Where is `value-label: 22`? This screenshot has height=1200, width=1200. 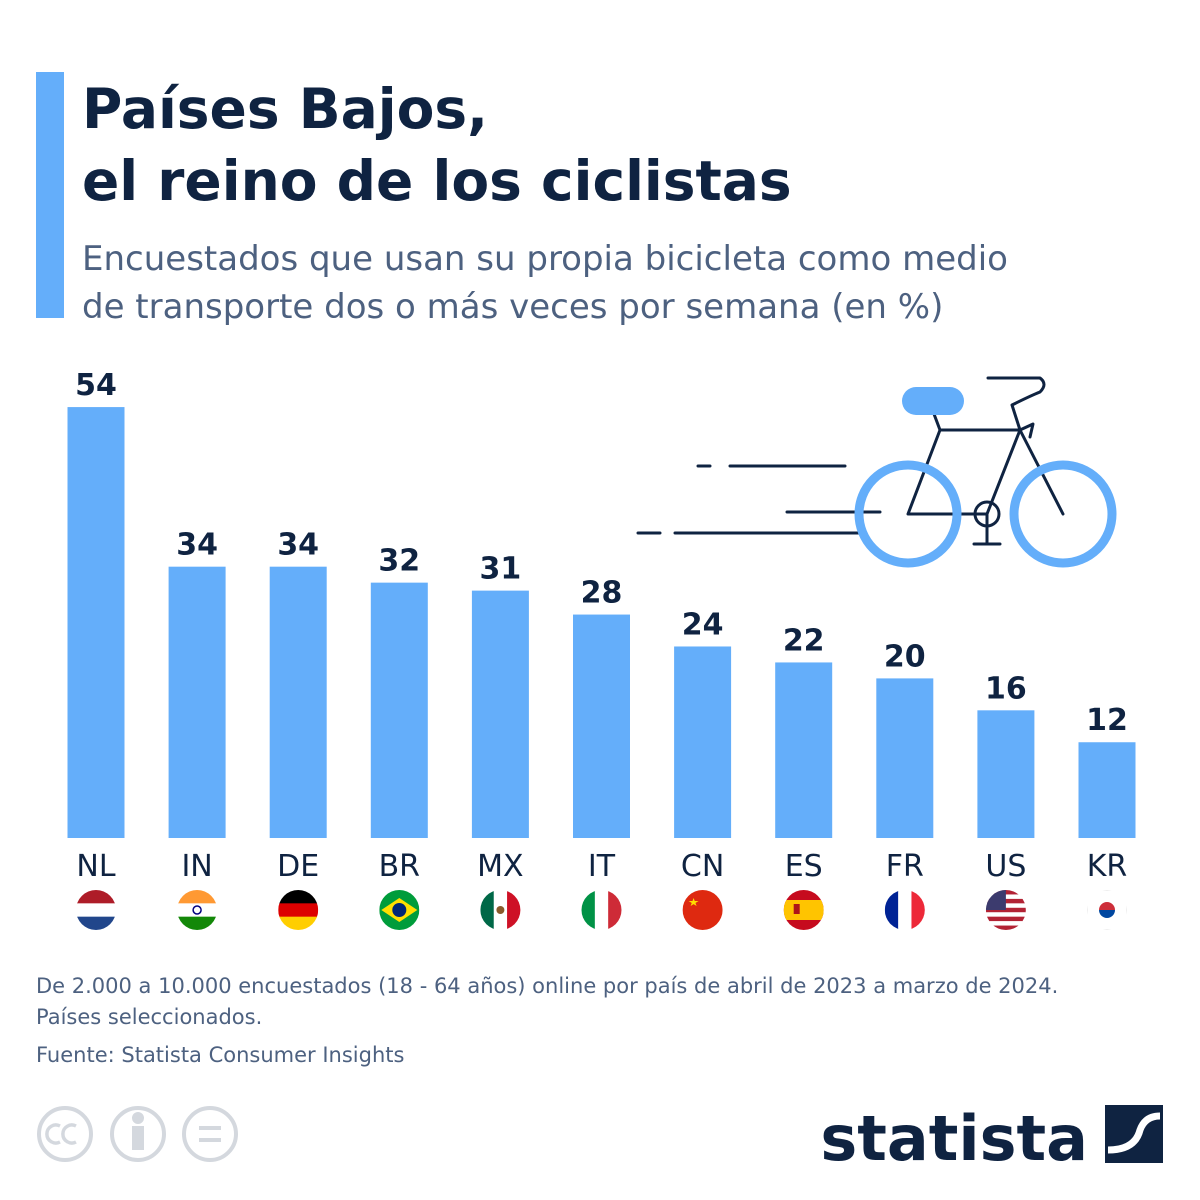
value-label: 22 is located at coordinates (804, 640).